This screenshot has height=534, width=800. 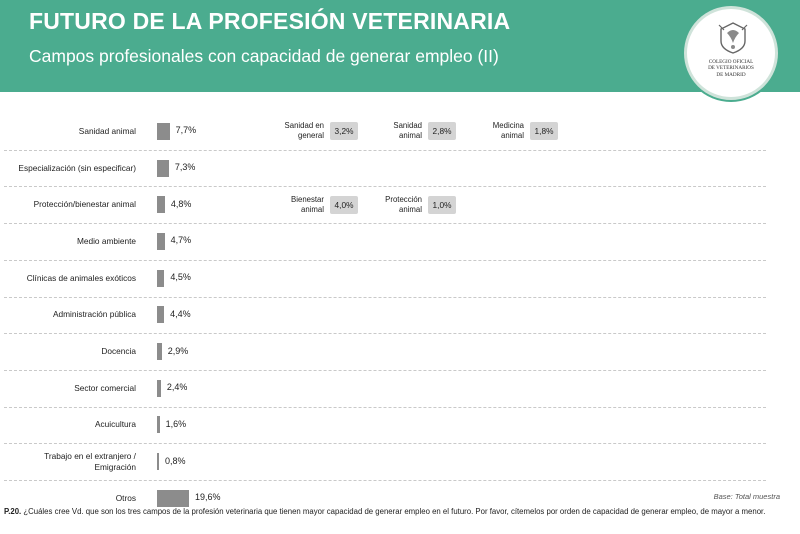 I want to click on value-label: 4,5%, so click(x=180, y=277).